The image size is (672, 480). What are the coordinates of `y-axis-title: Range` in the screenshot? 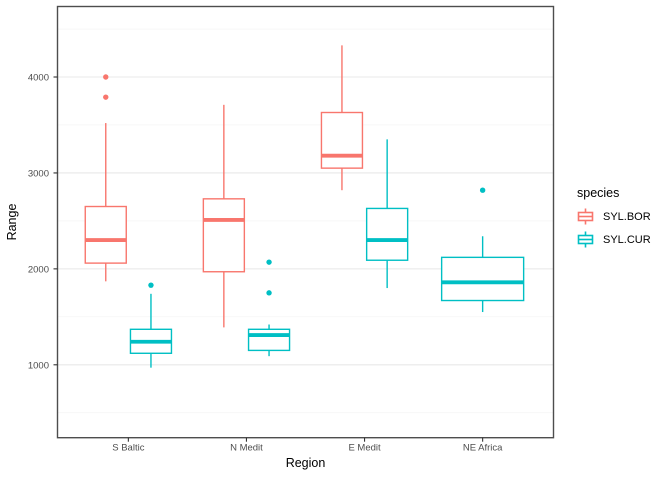 It's located at (12, 222).